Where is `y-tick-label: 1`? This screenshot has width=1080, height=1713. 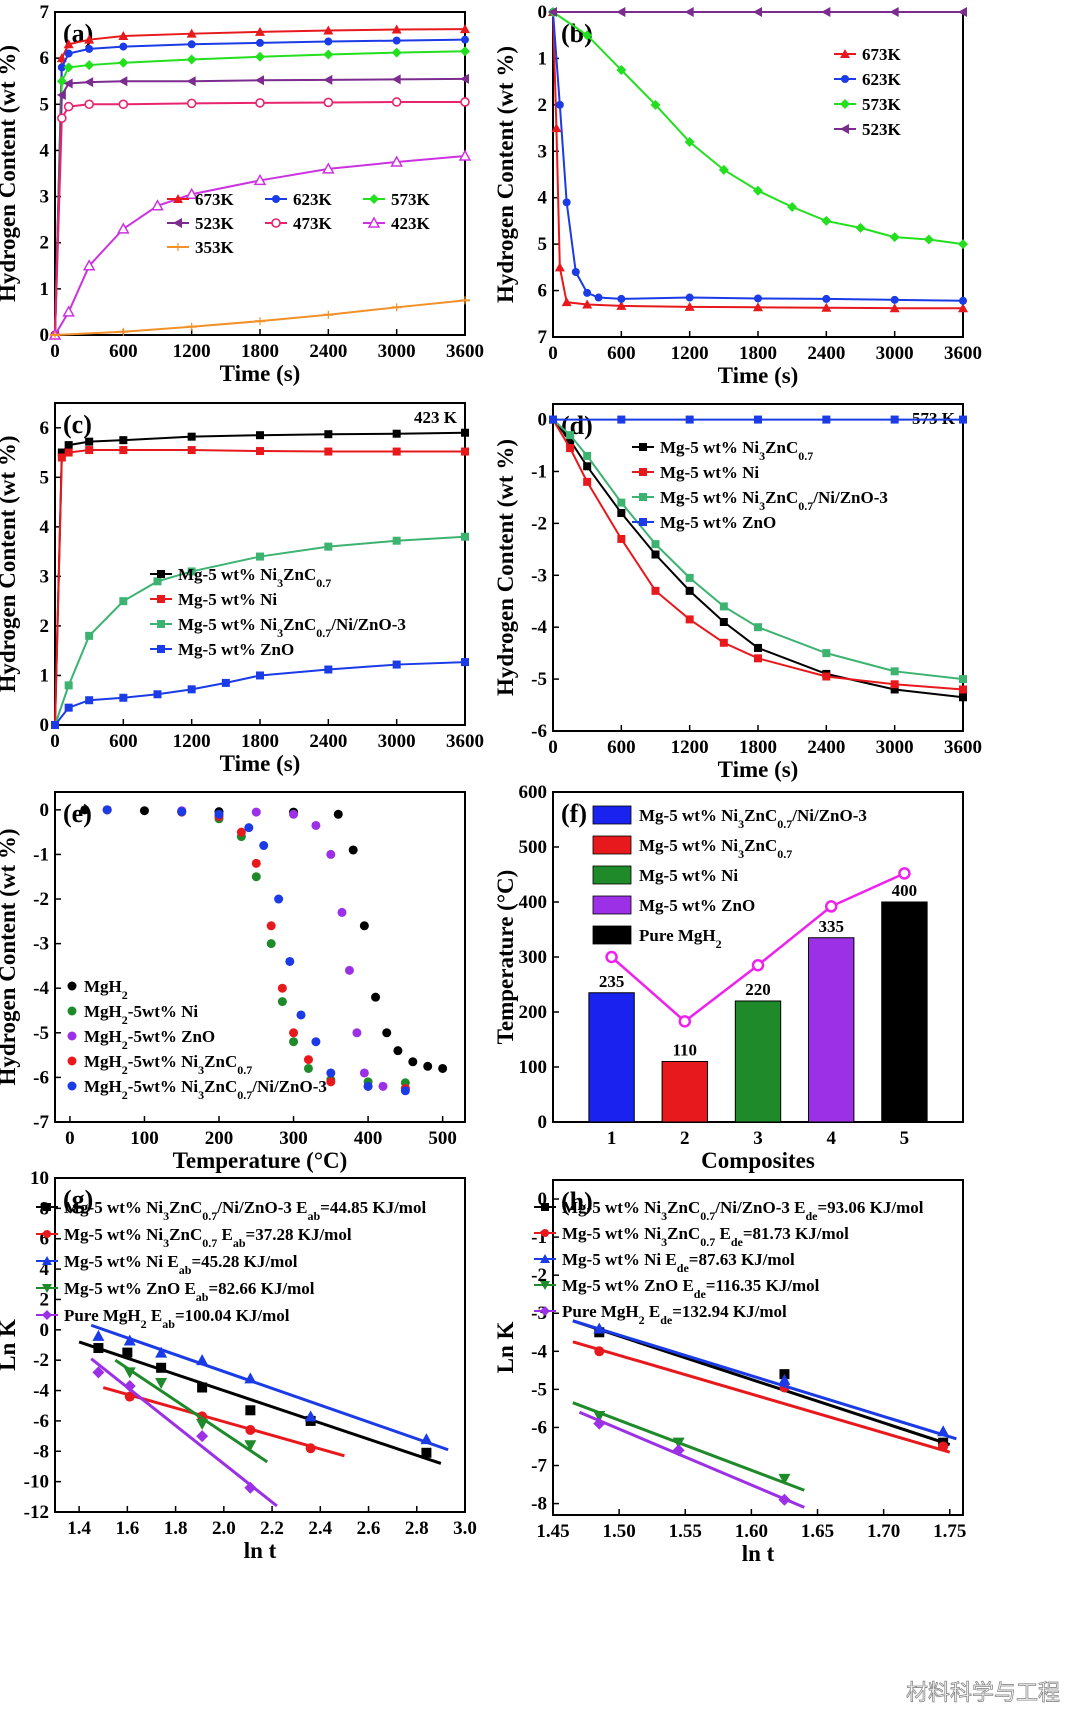
y-tick-label: 1 is located at coordinates (45, 675).